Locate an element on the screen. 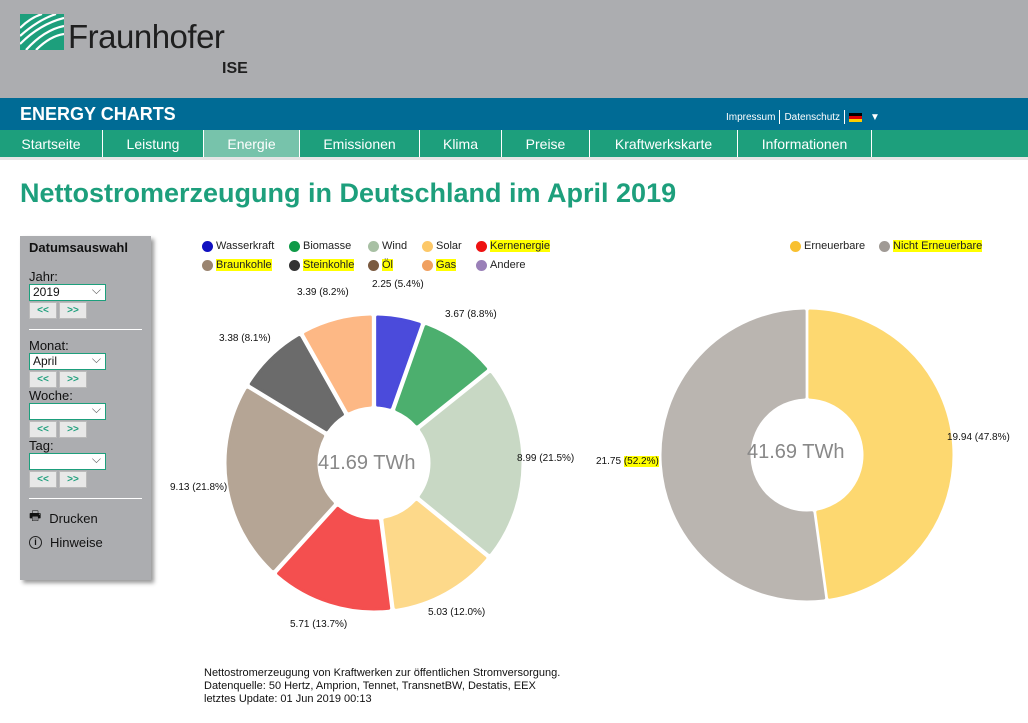 The height and width of the screenshot is (723, 1028). legend-label: Wind is located at coordinates (395, 246).